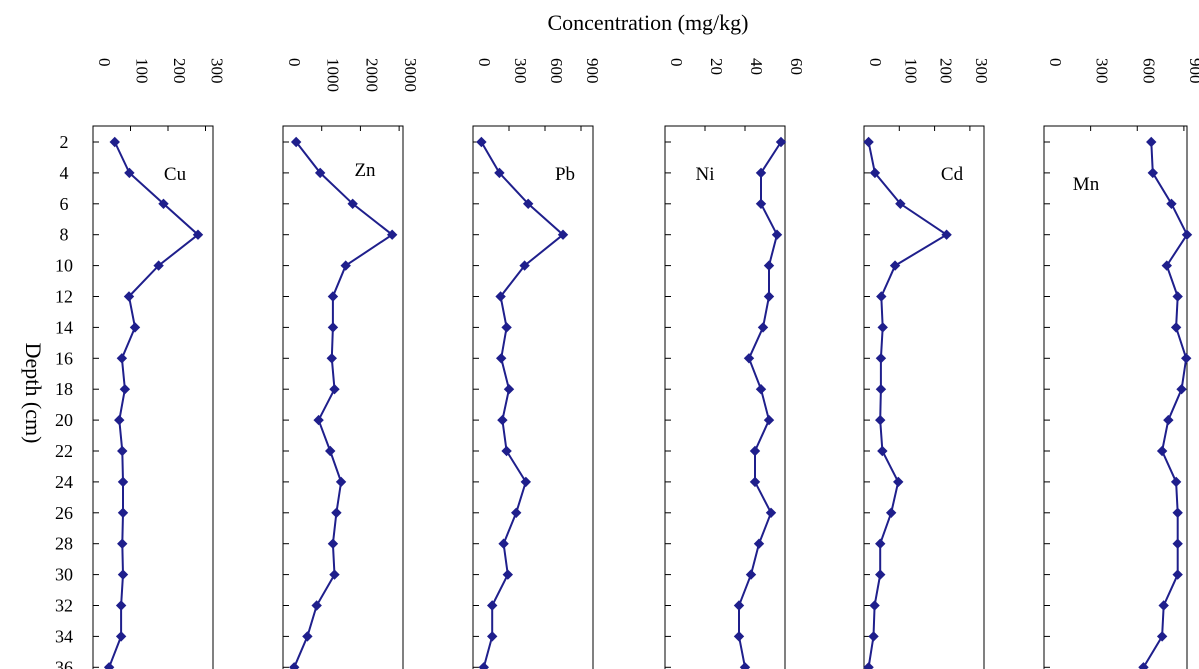  I want to click on panel-label-cd: Cd, so click(952, 174).